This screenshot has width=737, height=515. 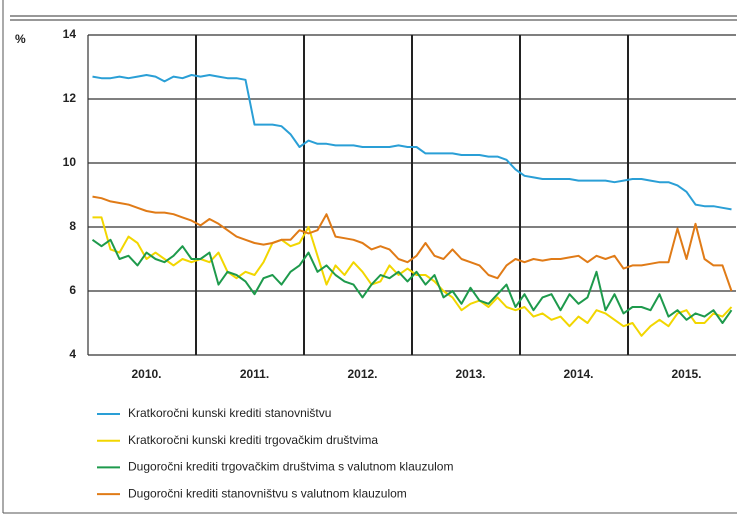 I want to click on x-tick-label: 2011., so click(x=254, y=374).